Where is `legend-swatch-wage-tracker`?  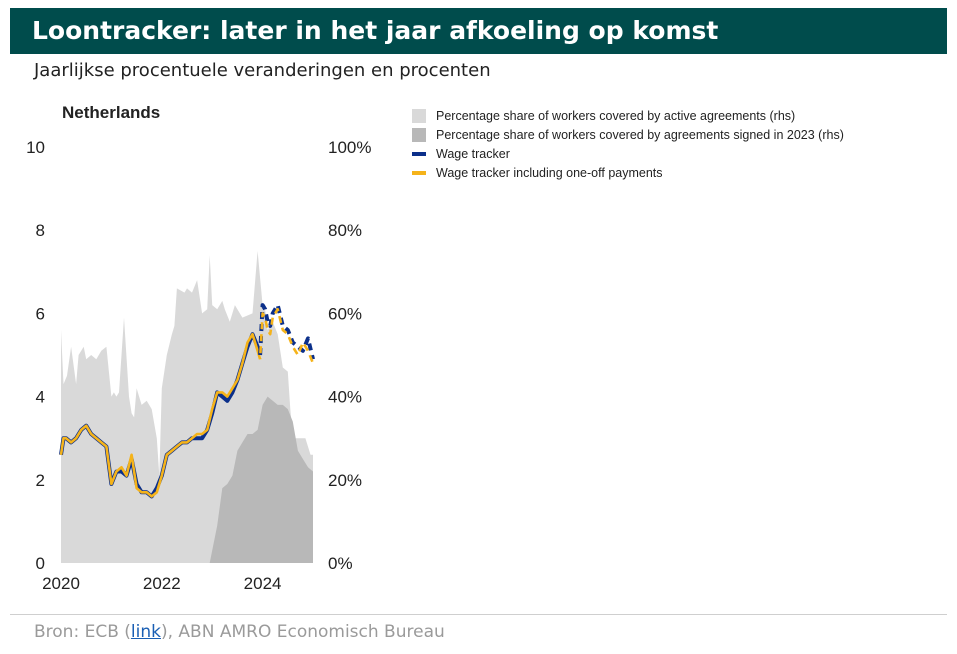 legend-swatch-wage-tracker is located at coordinates (419, 153).